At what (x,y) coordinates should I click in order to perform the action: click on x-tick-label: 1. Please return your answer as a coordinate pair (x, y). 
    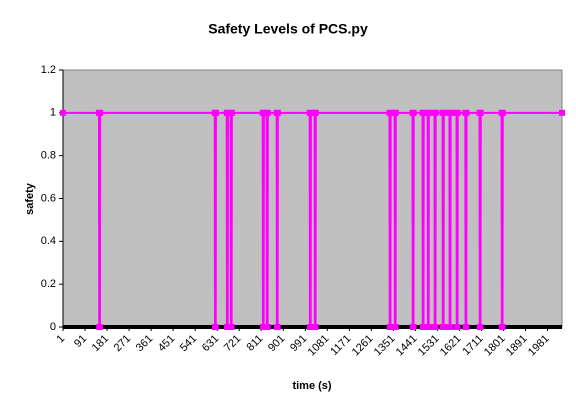
    Looking at the image, I should click on (60, 339).